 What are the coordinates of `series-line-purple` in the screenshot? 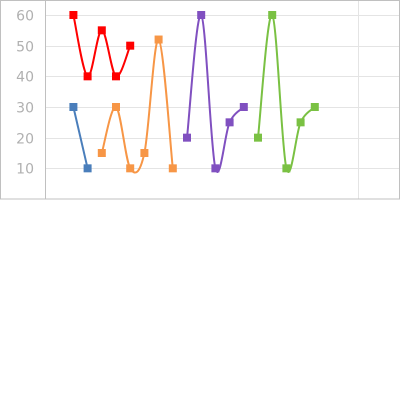 It's located at (215, 93).